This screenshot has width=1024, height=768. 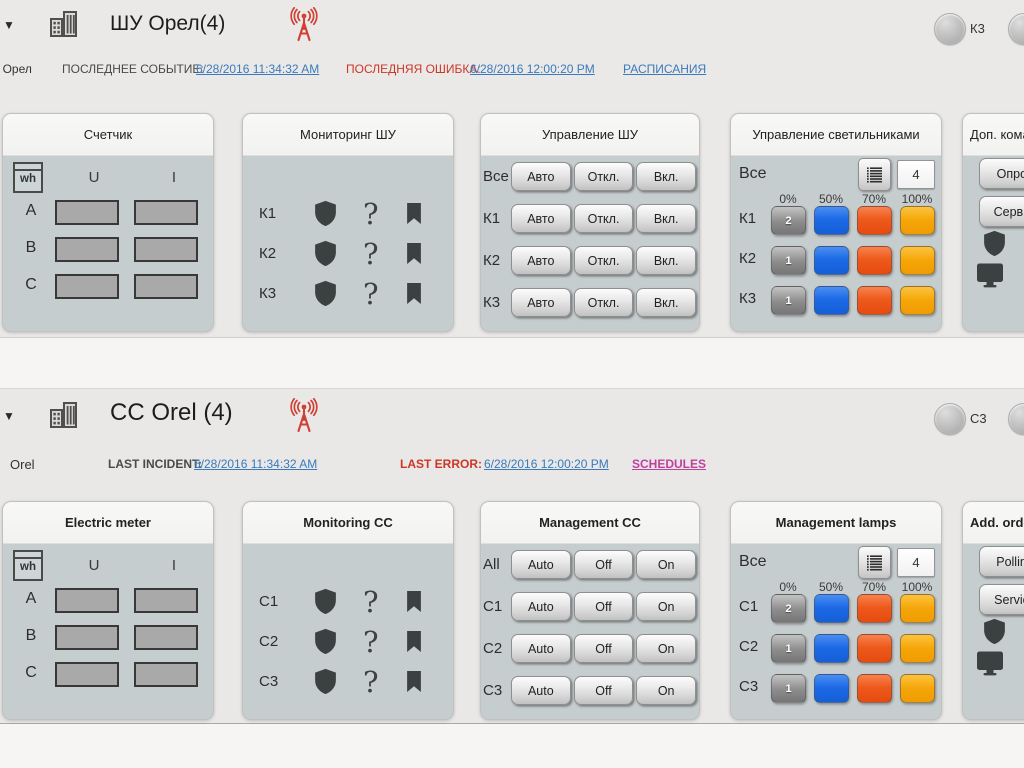 I want to click on channel-label: К2, so click(x=492, y=260).